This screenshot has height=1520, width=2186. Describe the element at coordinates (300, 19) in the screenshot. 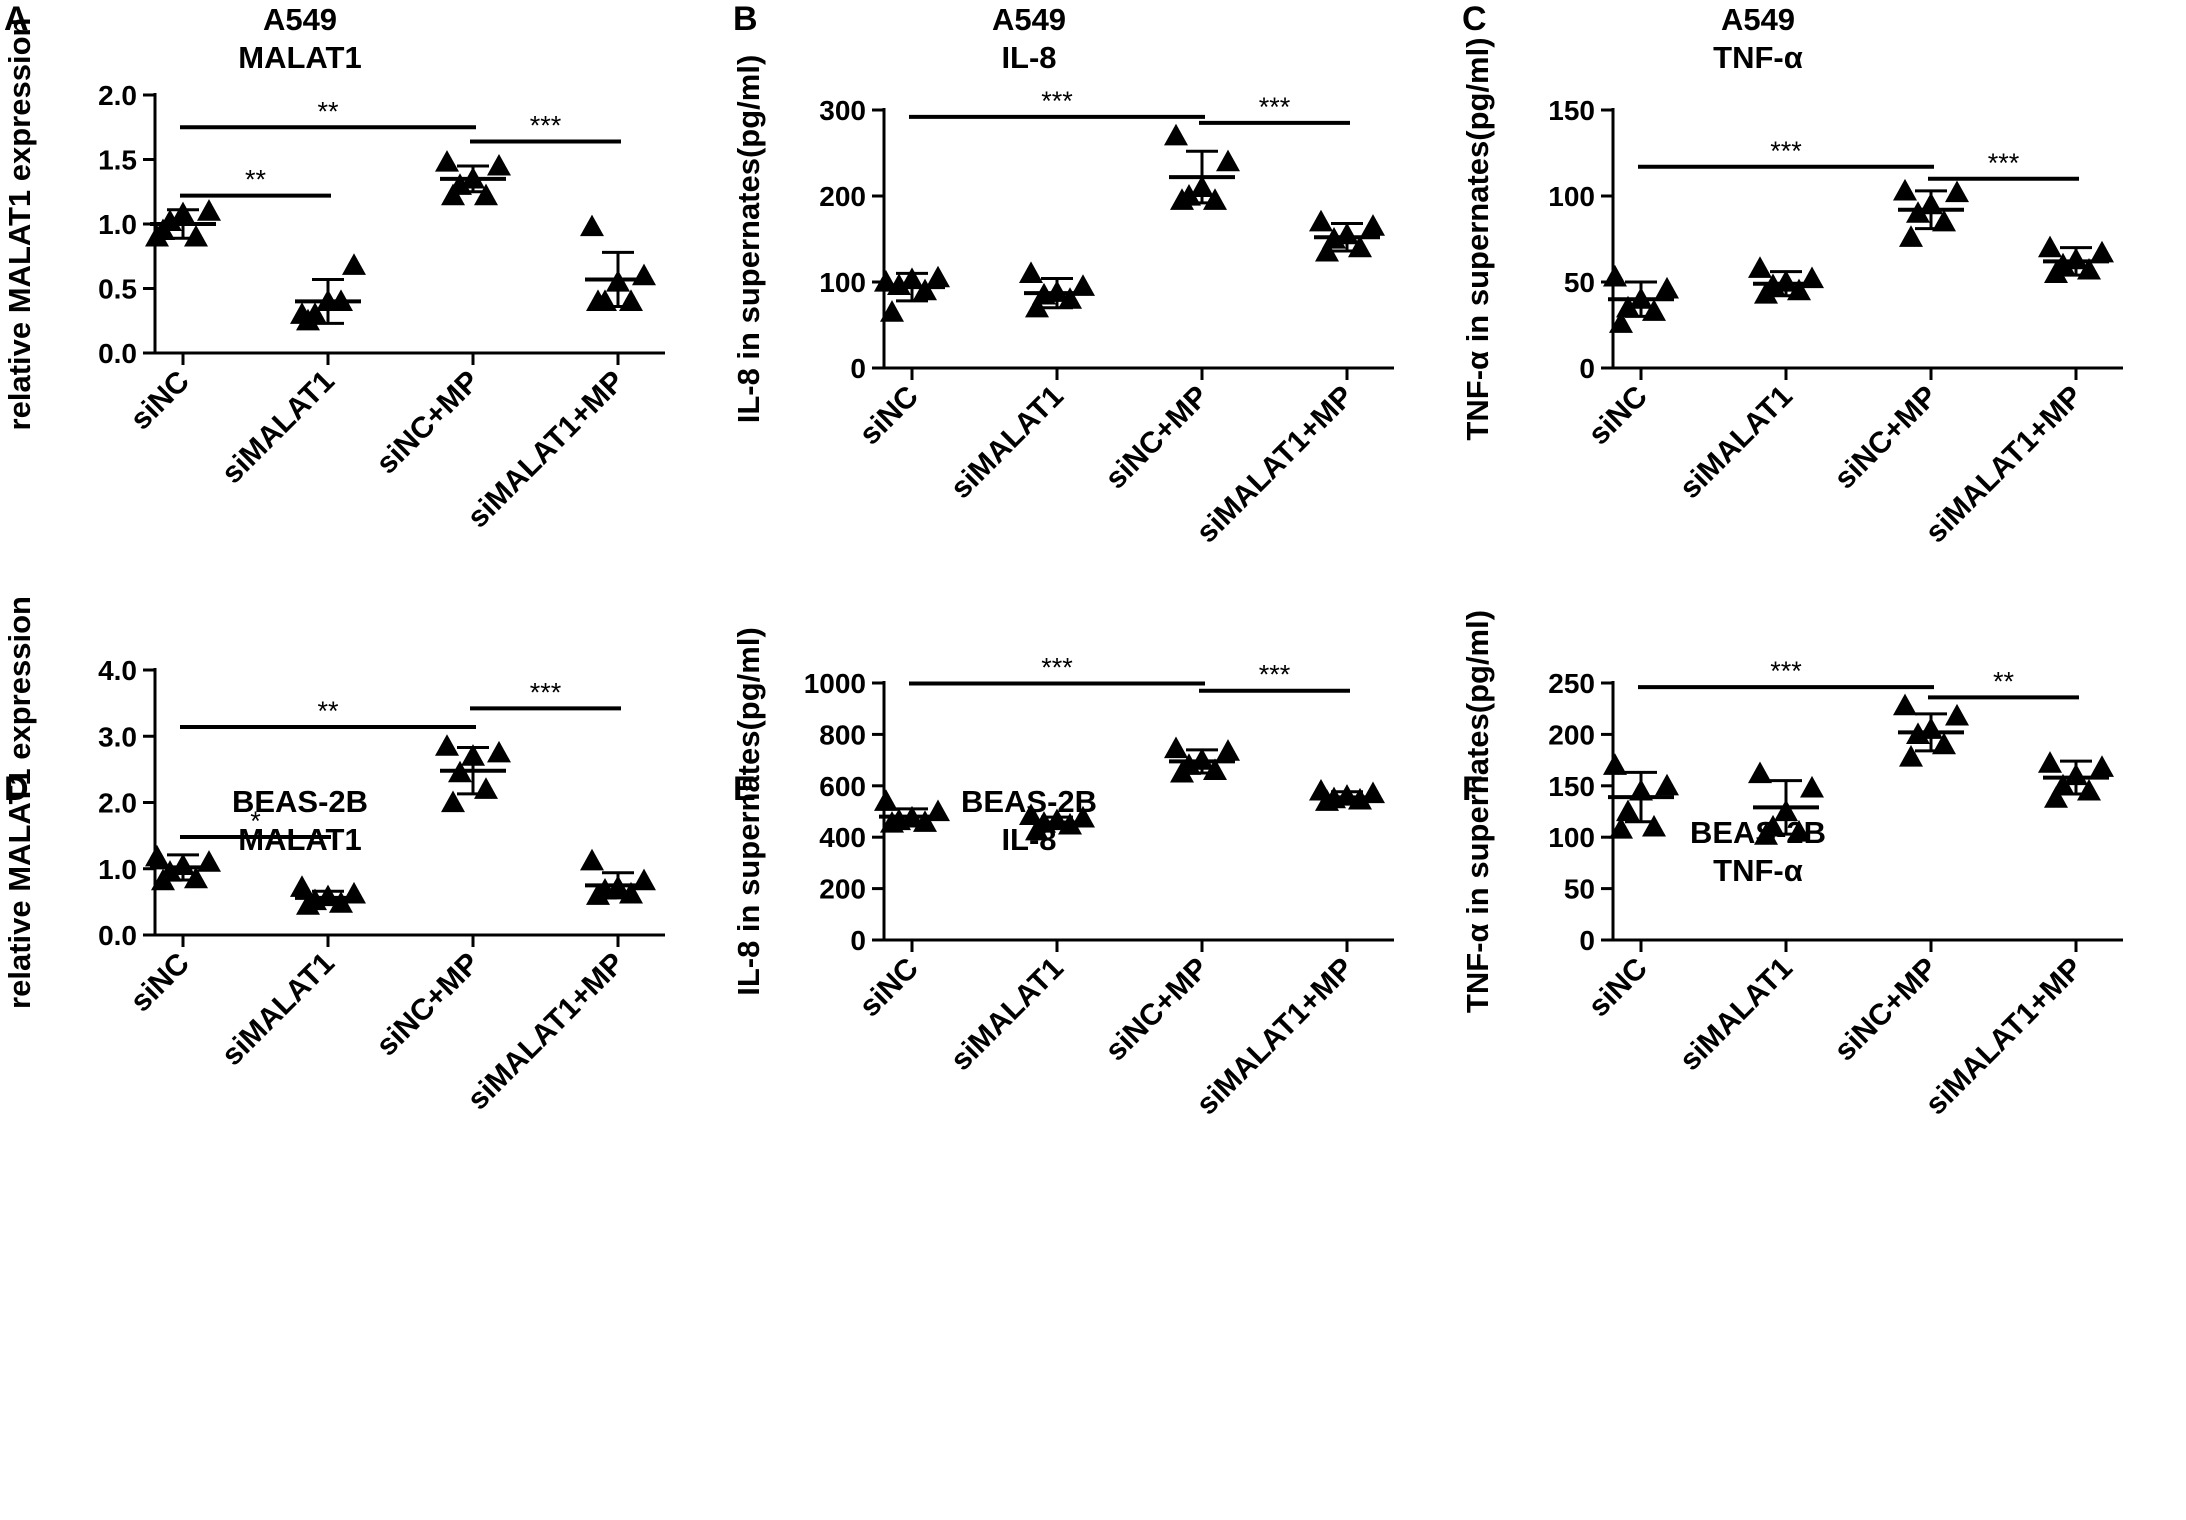

I see `chart-title-line1: A549` at that location.